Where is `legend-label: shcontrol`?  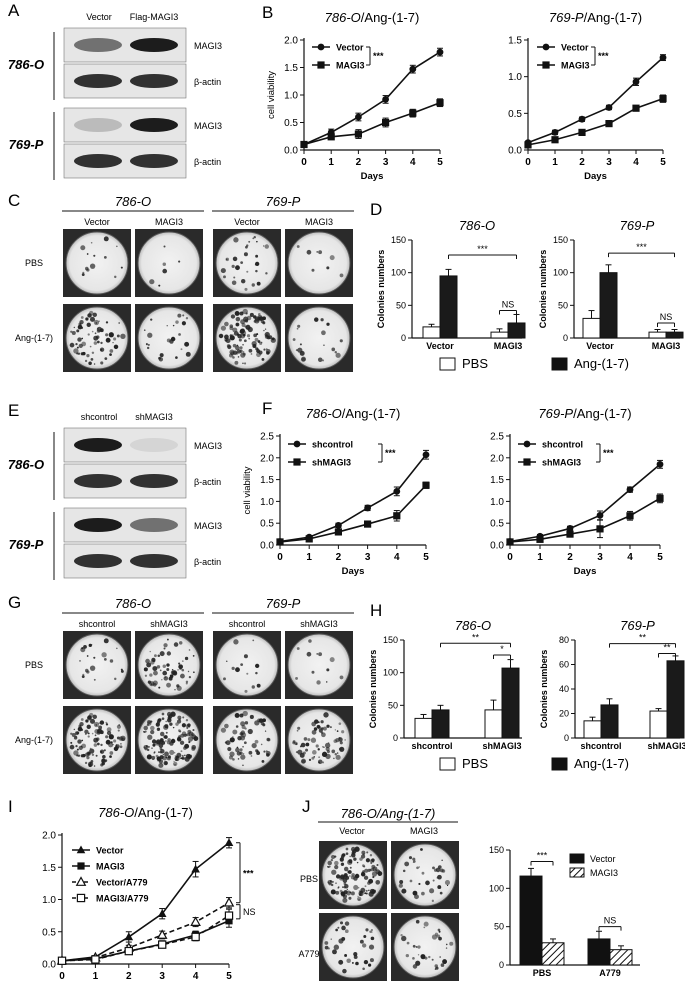
legend-label: shcontrol is located at coordinates (332, 445).